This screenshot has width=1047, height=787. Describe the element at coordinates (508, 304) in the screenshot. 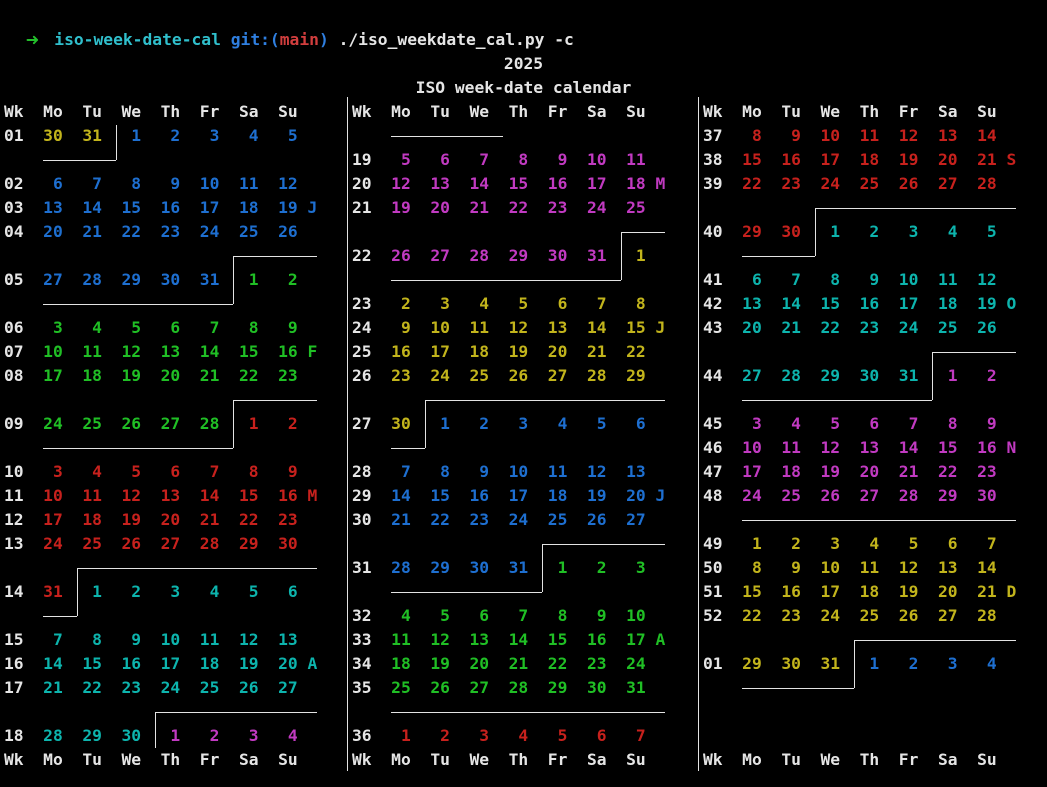

I see `week-row: 23 2 3 4 5 6 7 8` at that location.